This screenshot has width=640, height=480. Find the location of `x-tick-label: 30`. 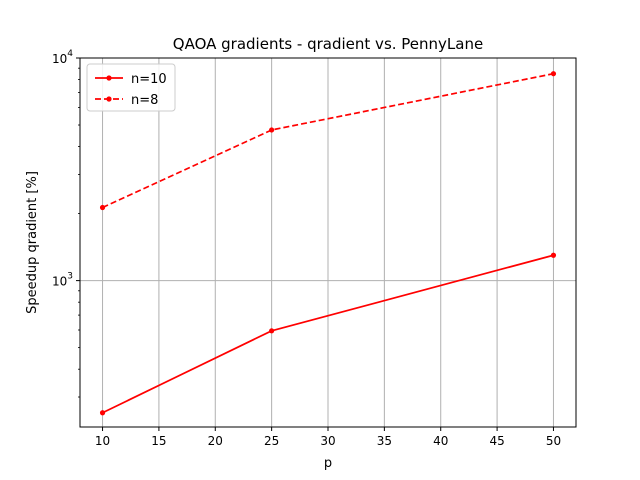

x-tick-label: 30 is located at coordinates (327, 441).